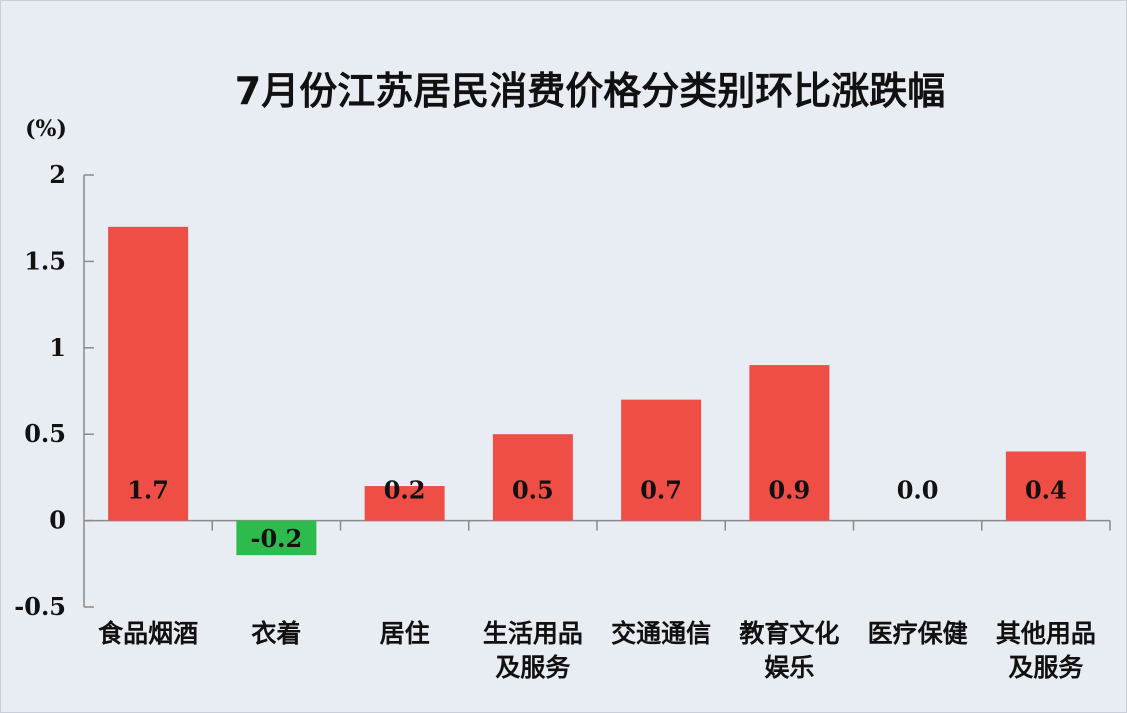  I want to click on y-tick-label: 1.5, so click(45, 260).